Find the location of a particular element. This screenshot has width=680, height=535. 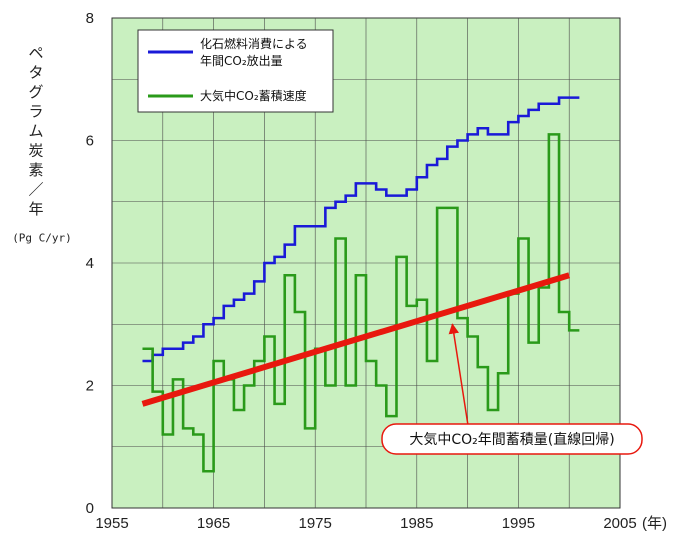

y-axis-label-char: ム is located at coordinates (35, 131).